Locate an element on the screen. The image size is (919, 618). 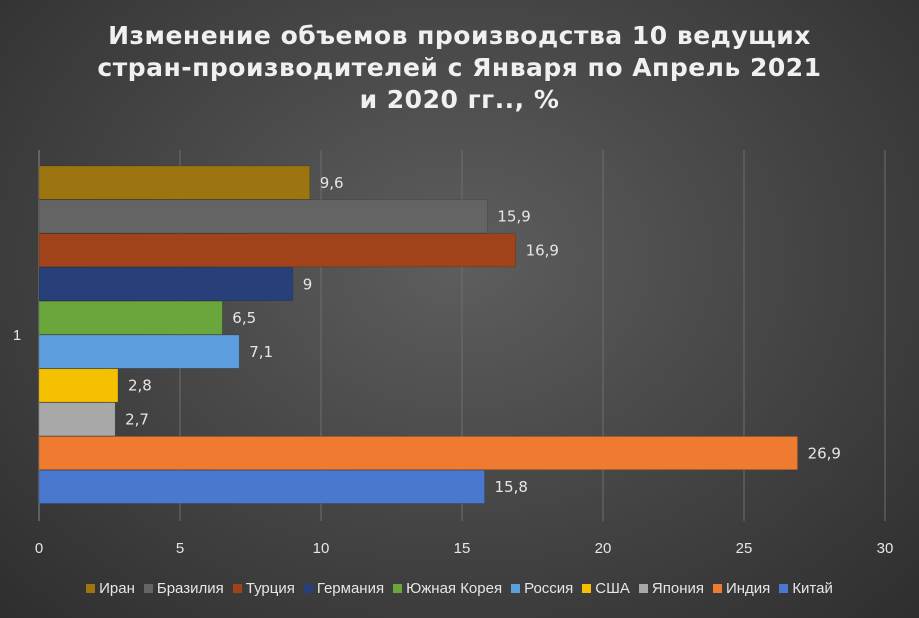
legend-label: Бразилия is located at coordinates (190, 588).